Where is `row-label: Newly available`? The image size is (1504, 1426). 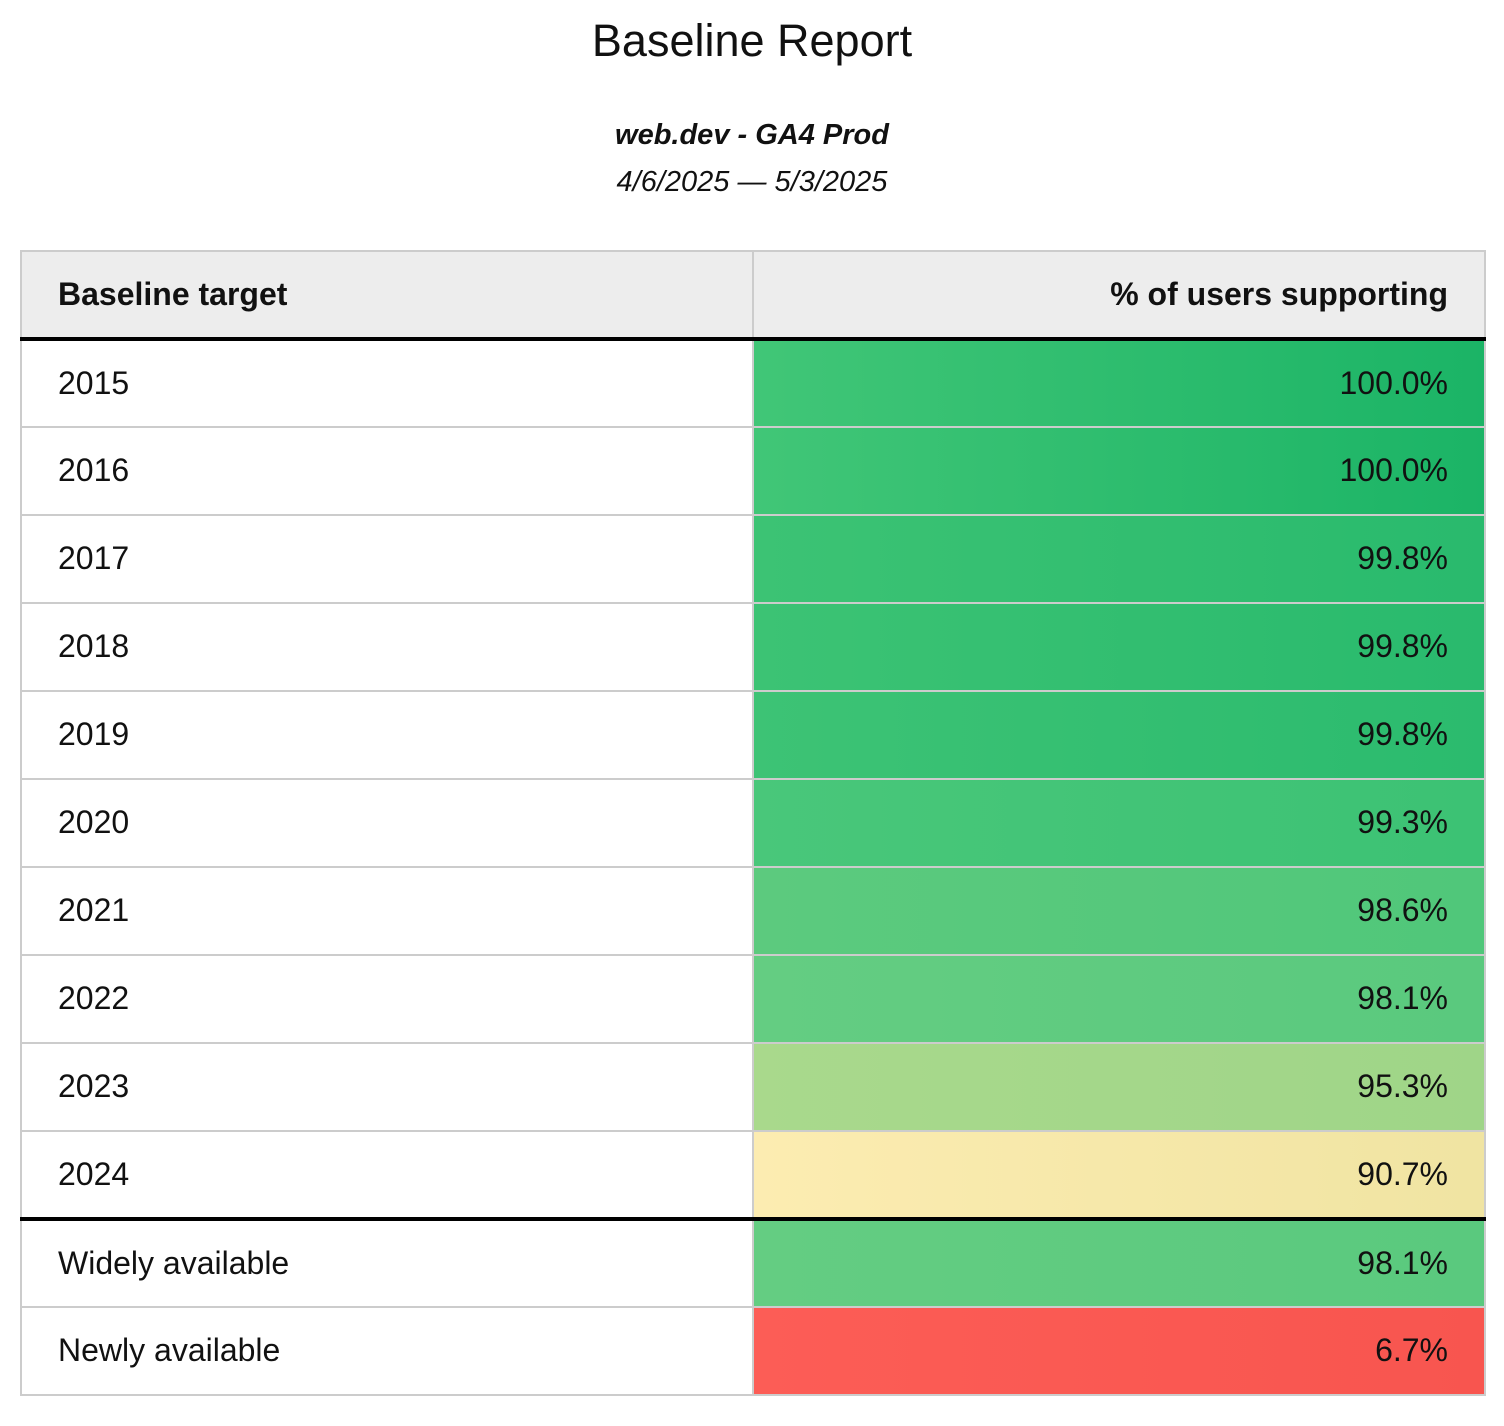 row-label: Newly available is located at coordinates (387, 1350).